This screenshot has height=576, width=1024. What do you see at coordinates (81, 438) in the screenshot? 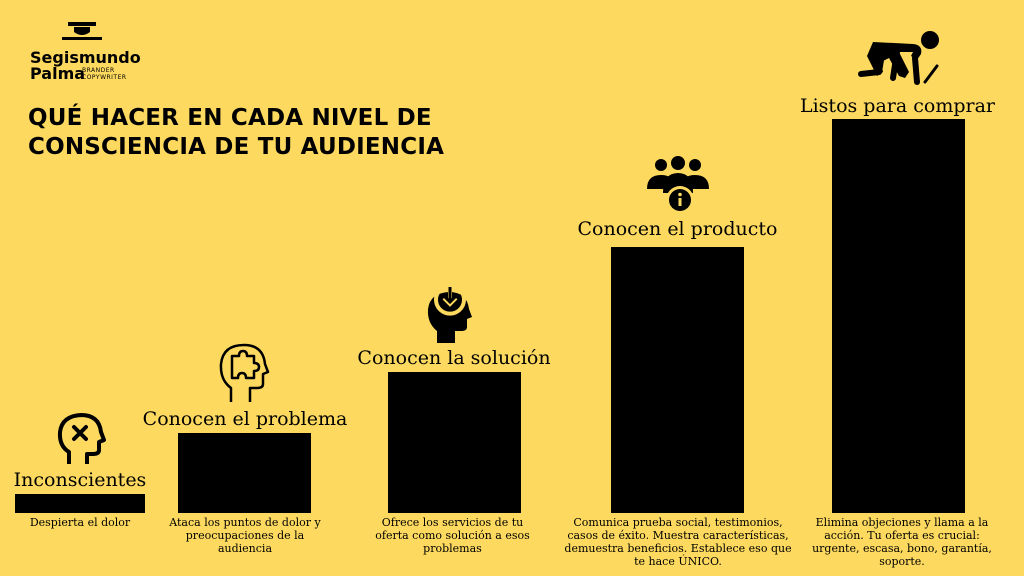
I see `head-cross-icon` at bounding box center [81, 438].